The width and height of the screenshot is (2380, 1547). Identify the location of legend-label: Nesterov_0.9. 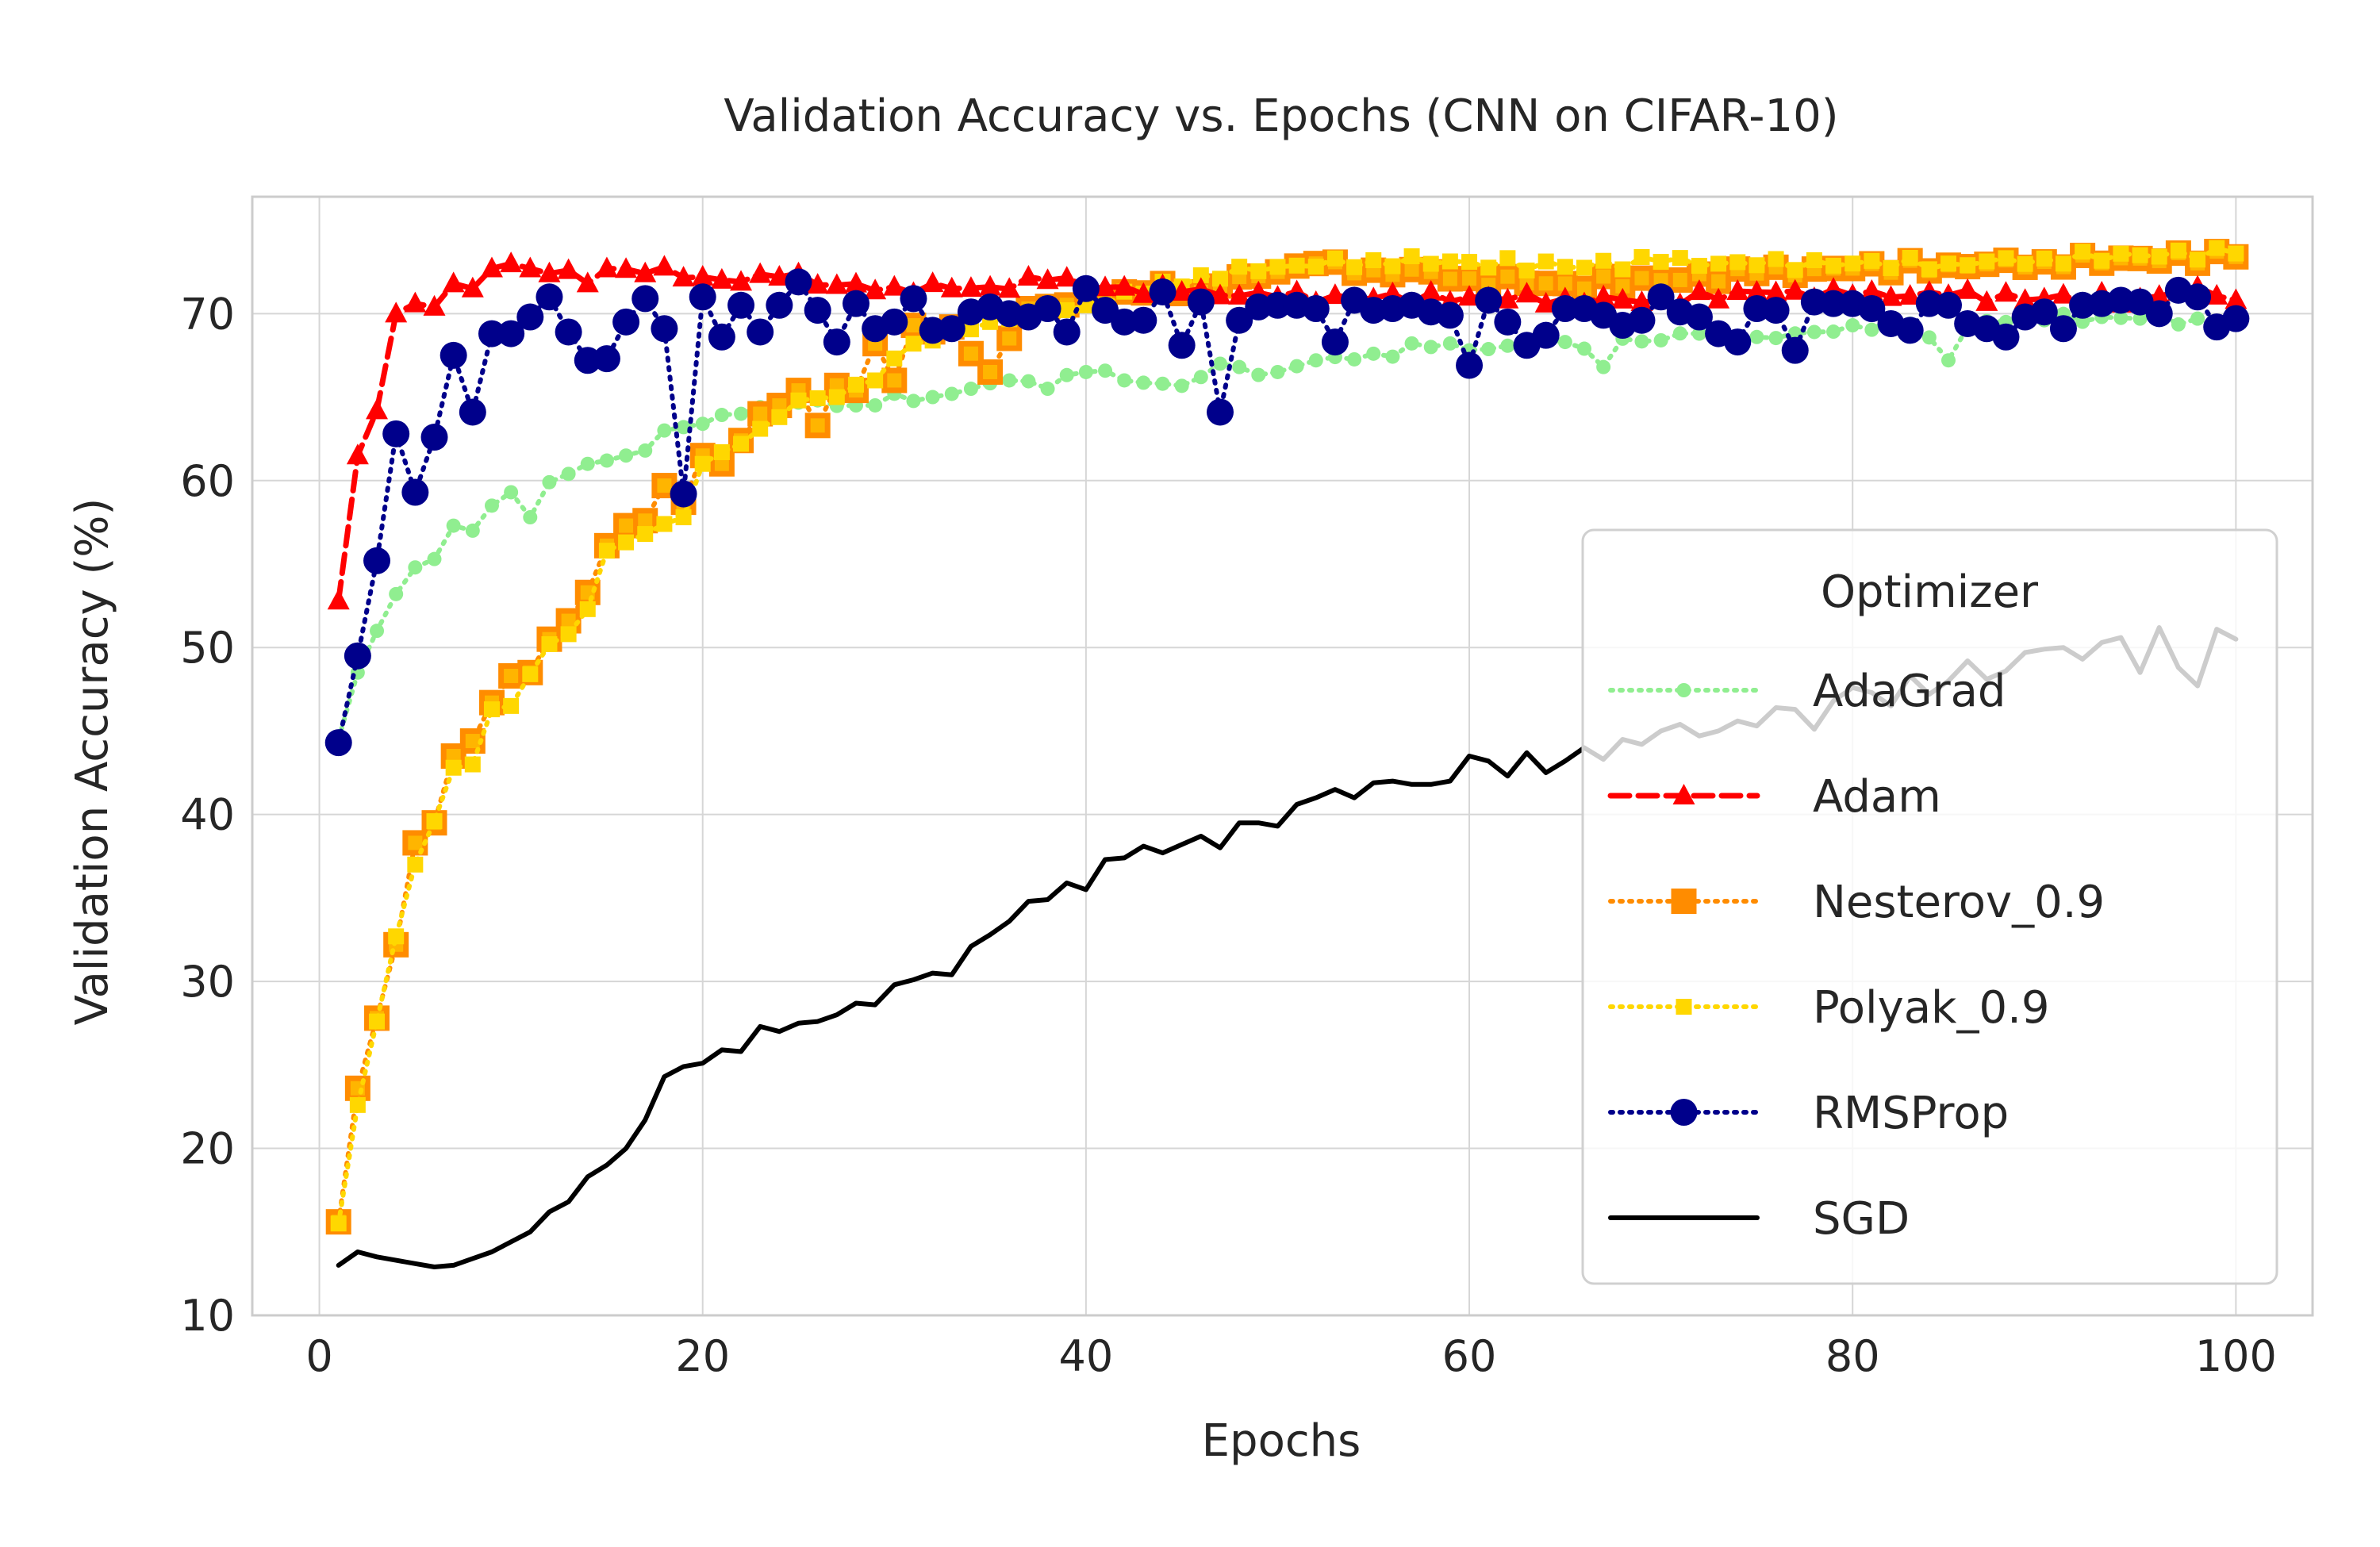
(1959, 902).